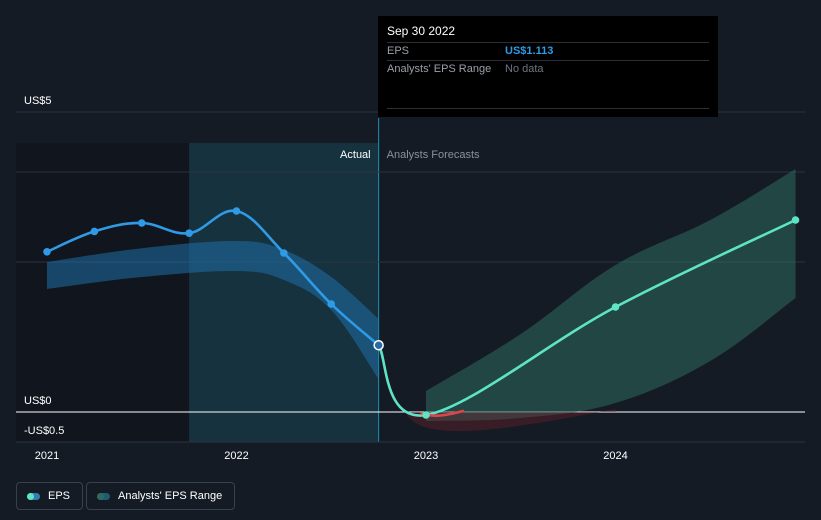  I want to click on range-legend-icon, so click(103, 496).